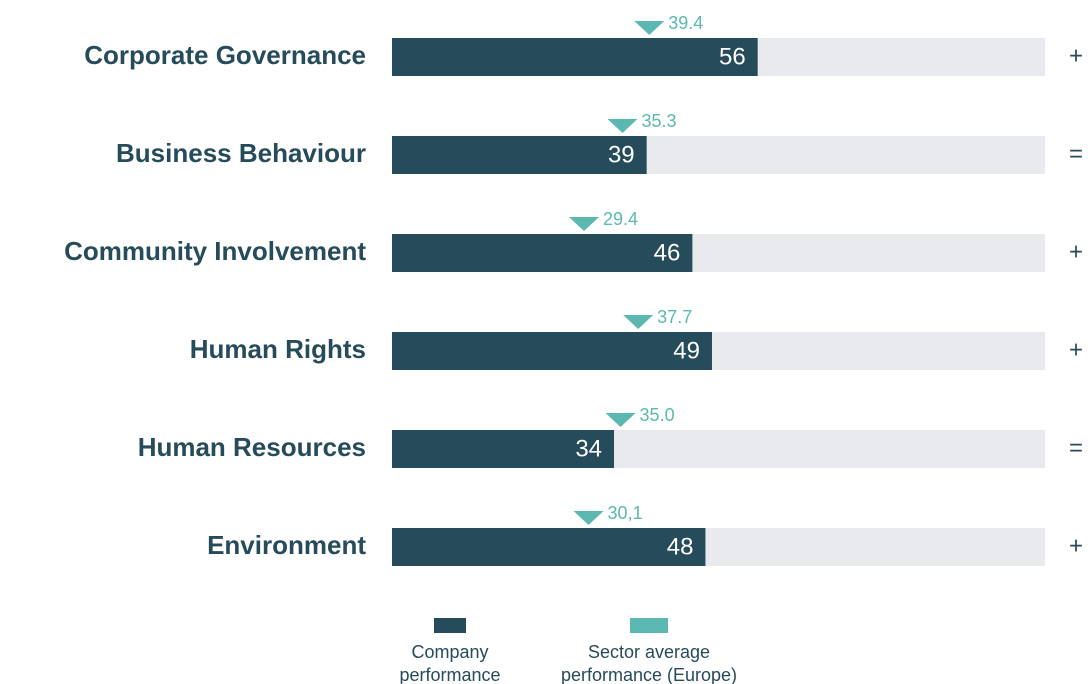  What do you see at coordinates (732, 56) in the screenshot?
I see `value-label: 56` at bounding box center [732, 56].